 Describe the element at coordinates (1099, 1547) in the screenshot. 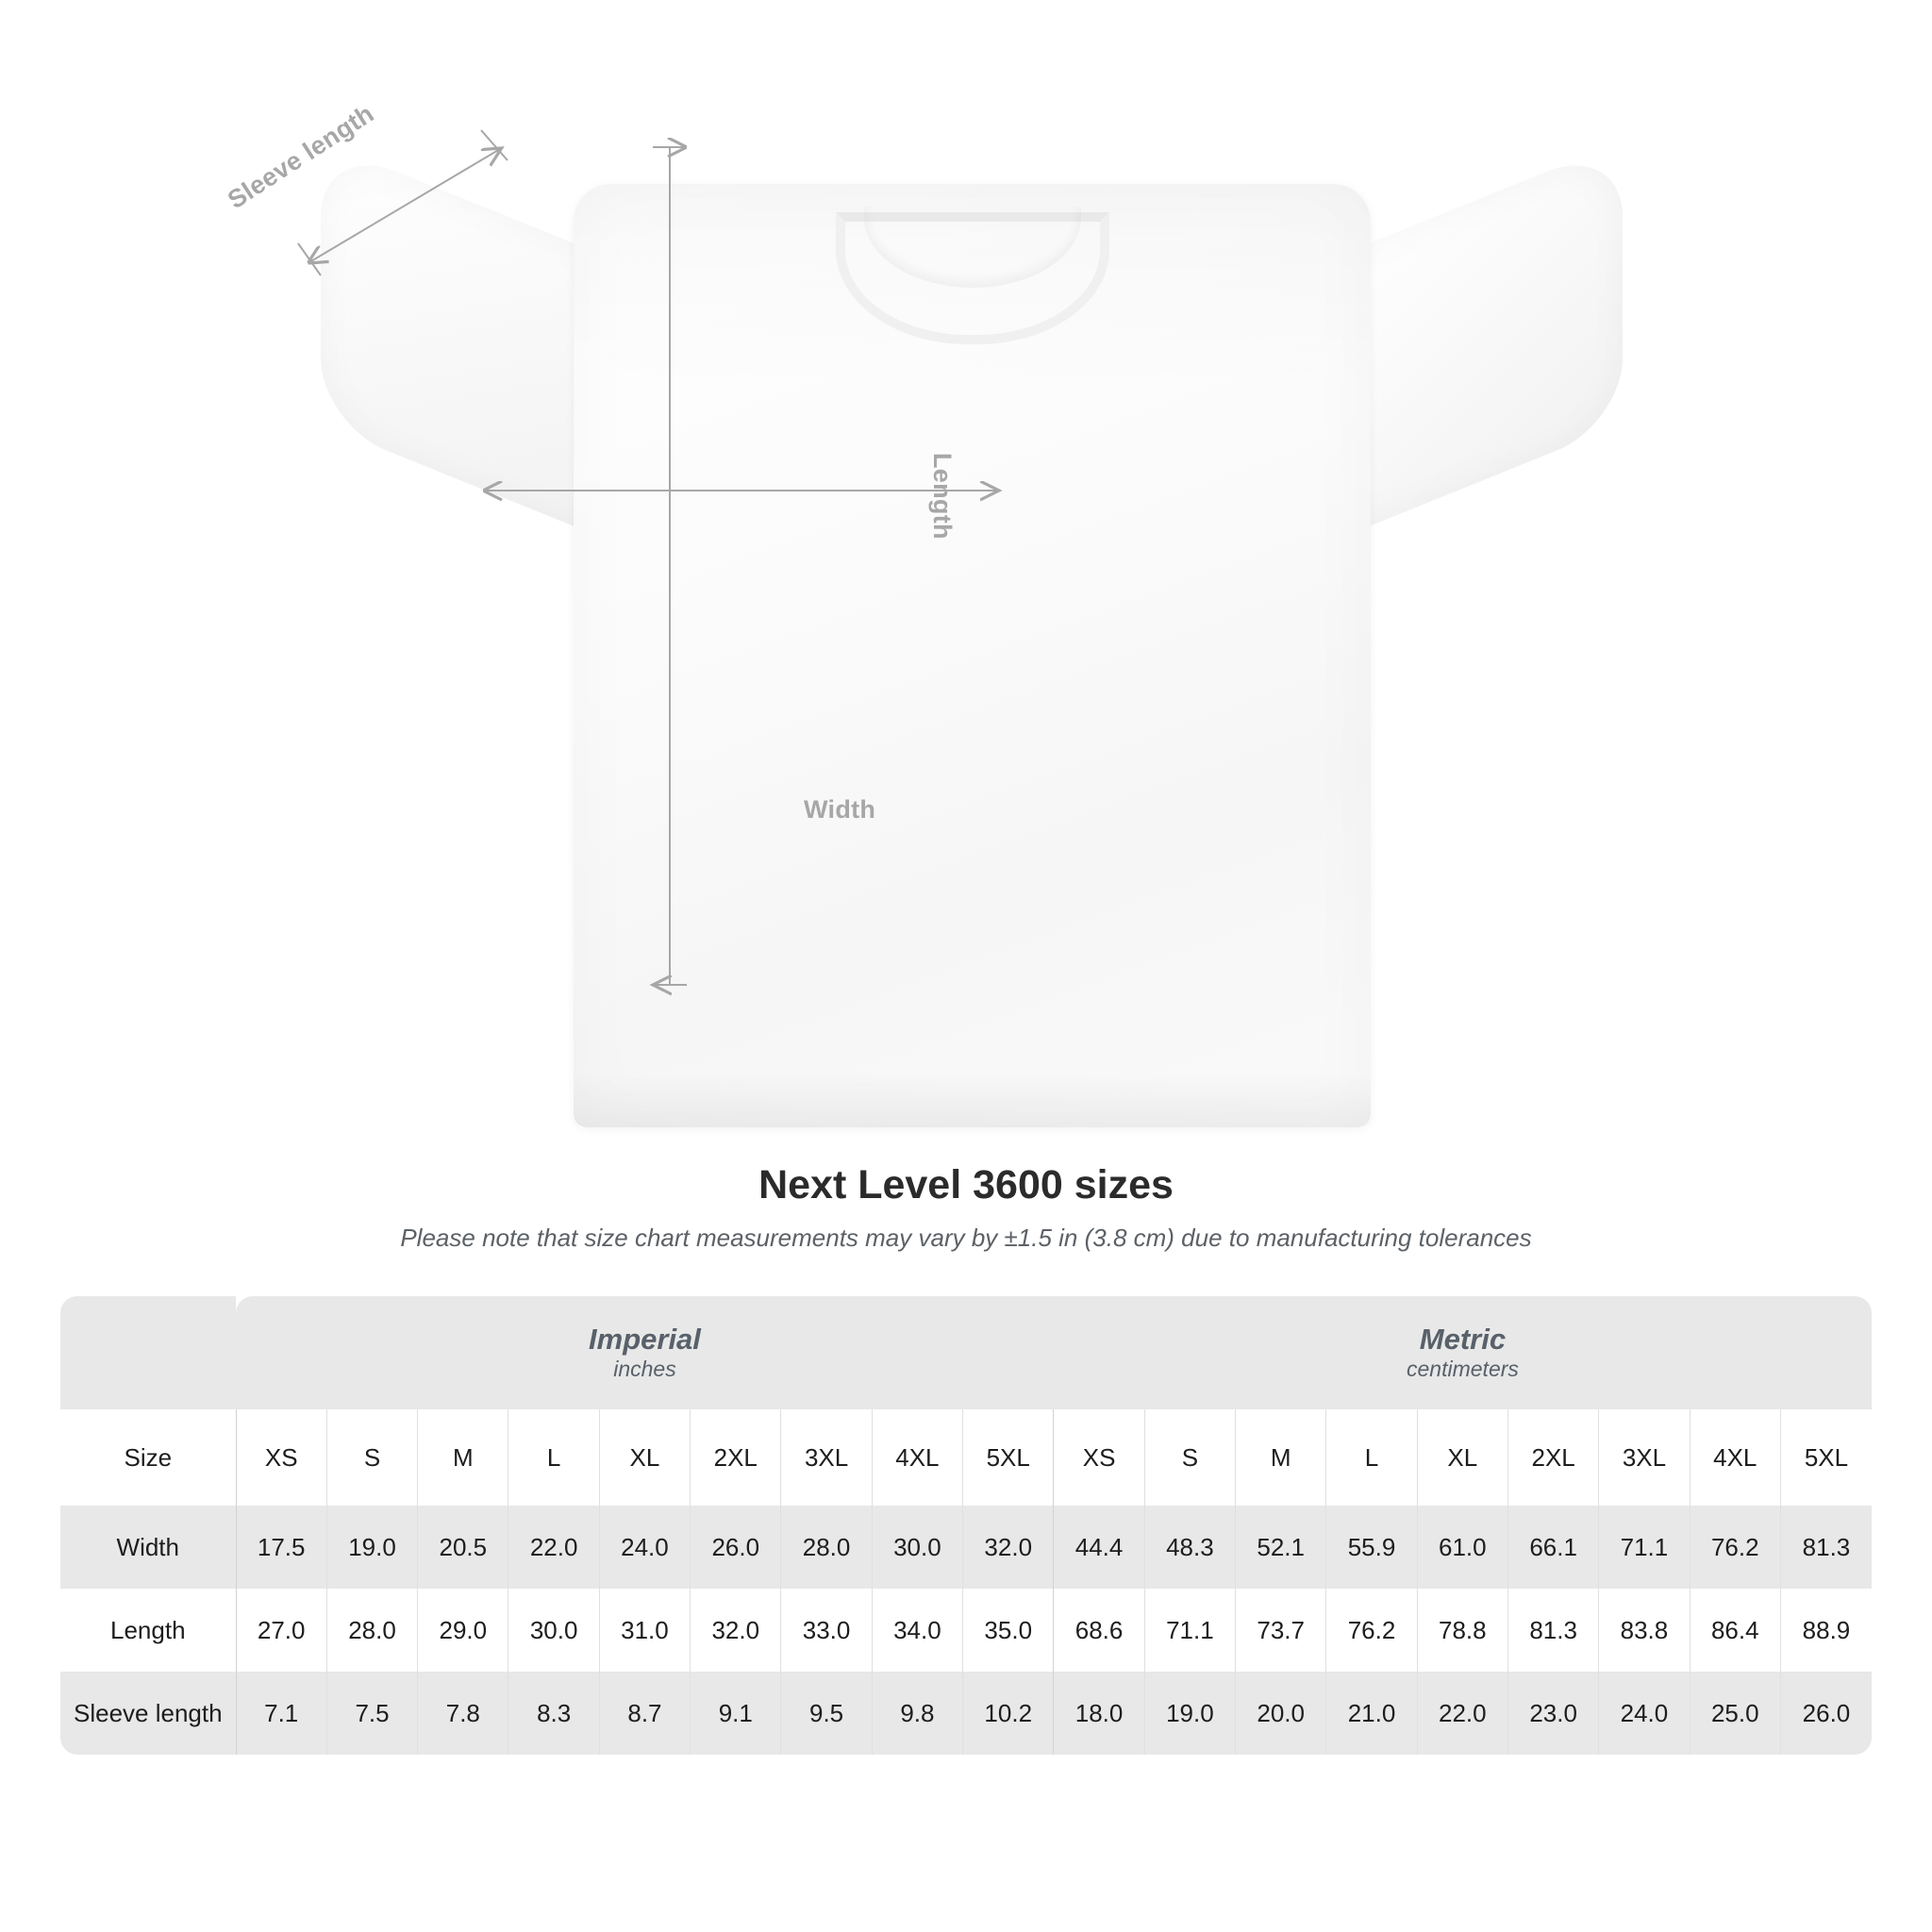

I see `cell-width-metric: 44.4` at that location.